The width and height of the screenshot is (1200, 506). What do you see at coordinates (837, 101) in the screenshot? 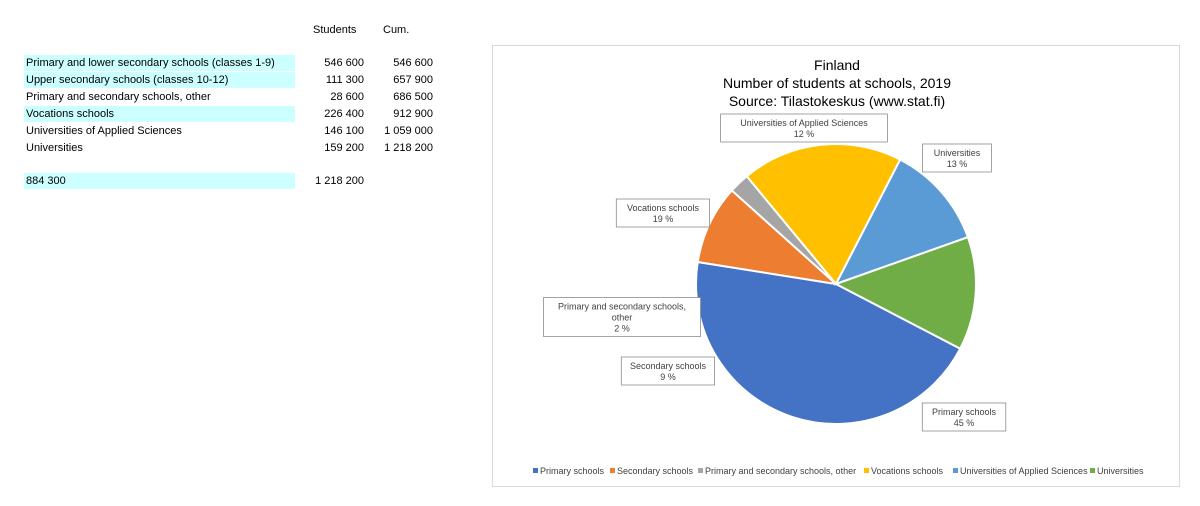
I see `chart-title-line: Source: Tilastokeskus (www.stat.fi)` at bounding box center [837, 101].